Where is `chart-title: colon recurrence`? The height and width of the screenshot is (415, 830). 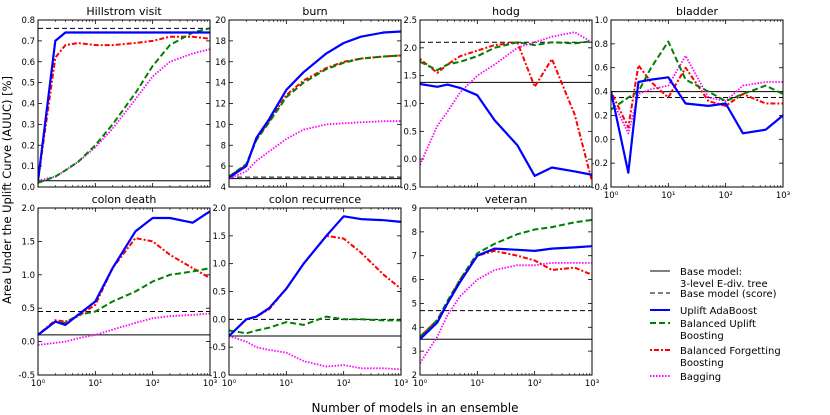 chart-title: colon recurrence is located at coordinates (315, 199).